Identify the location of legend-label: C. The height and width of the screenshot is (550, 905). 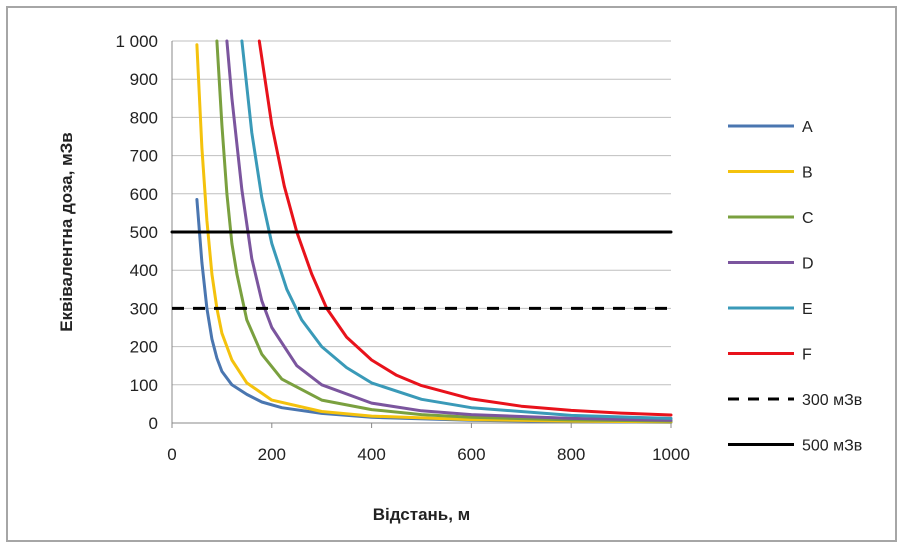
(808, 218).